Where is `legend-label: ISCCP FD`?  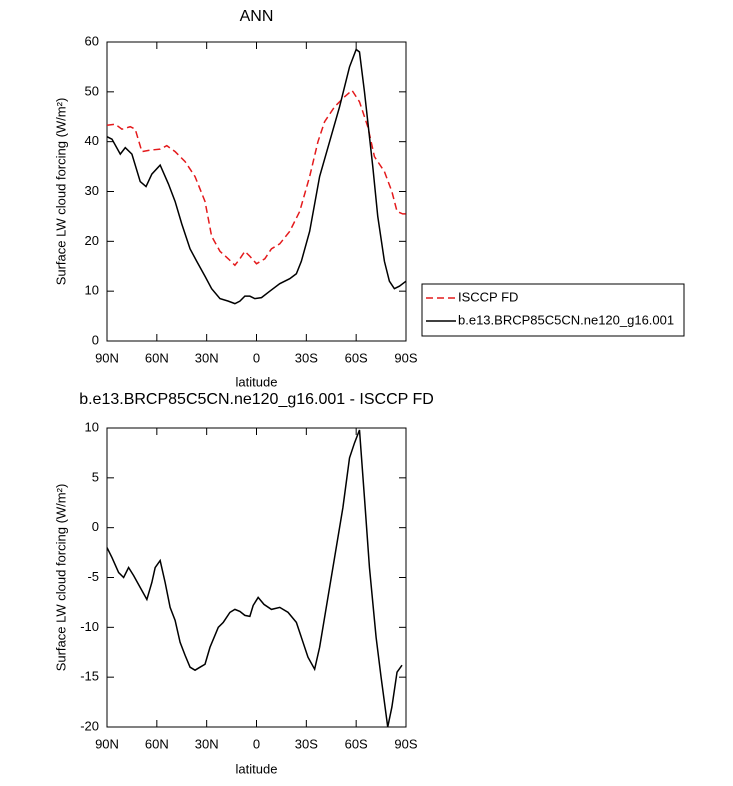 legend-label: ISCCP FD is located at coordinates (488, 296).